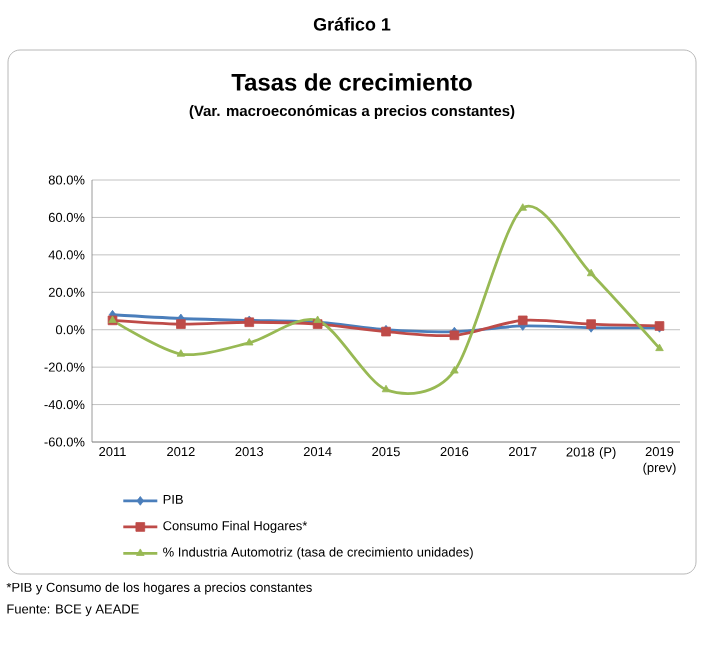 This screenshot has width=704, height=652. What do you see at coordinates (351, 82) in the screenshot?
I see `chart-title: Tasas de crecimiento` at bounding box center [351, 82].